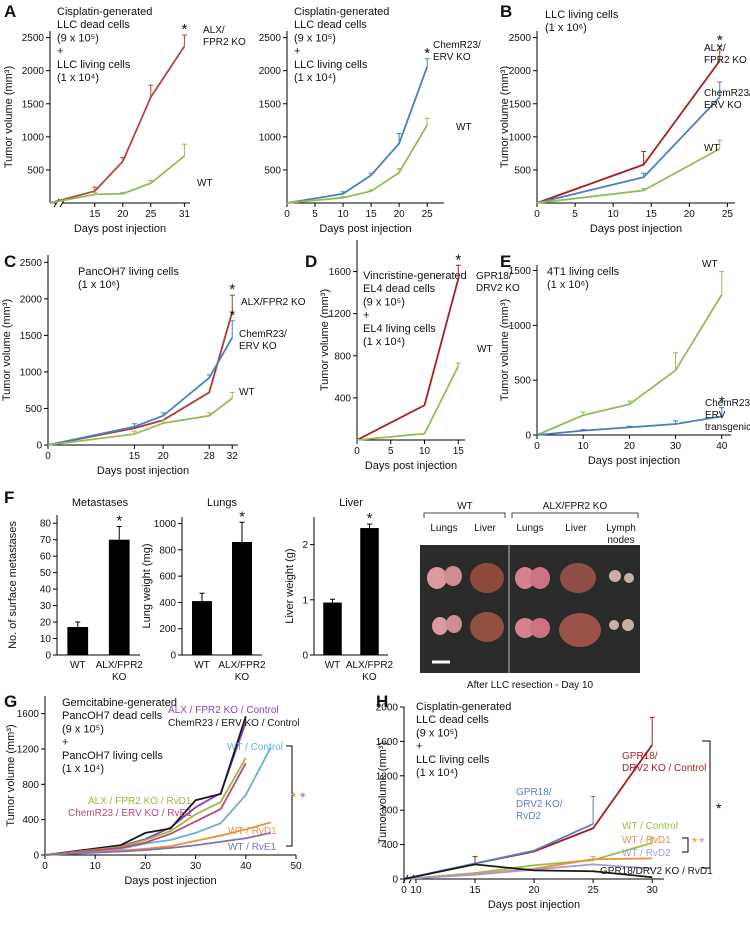  I want to click on panel-label: C, so click(10, 261).